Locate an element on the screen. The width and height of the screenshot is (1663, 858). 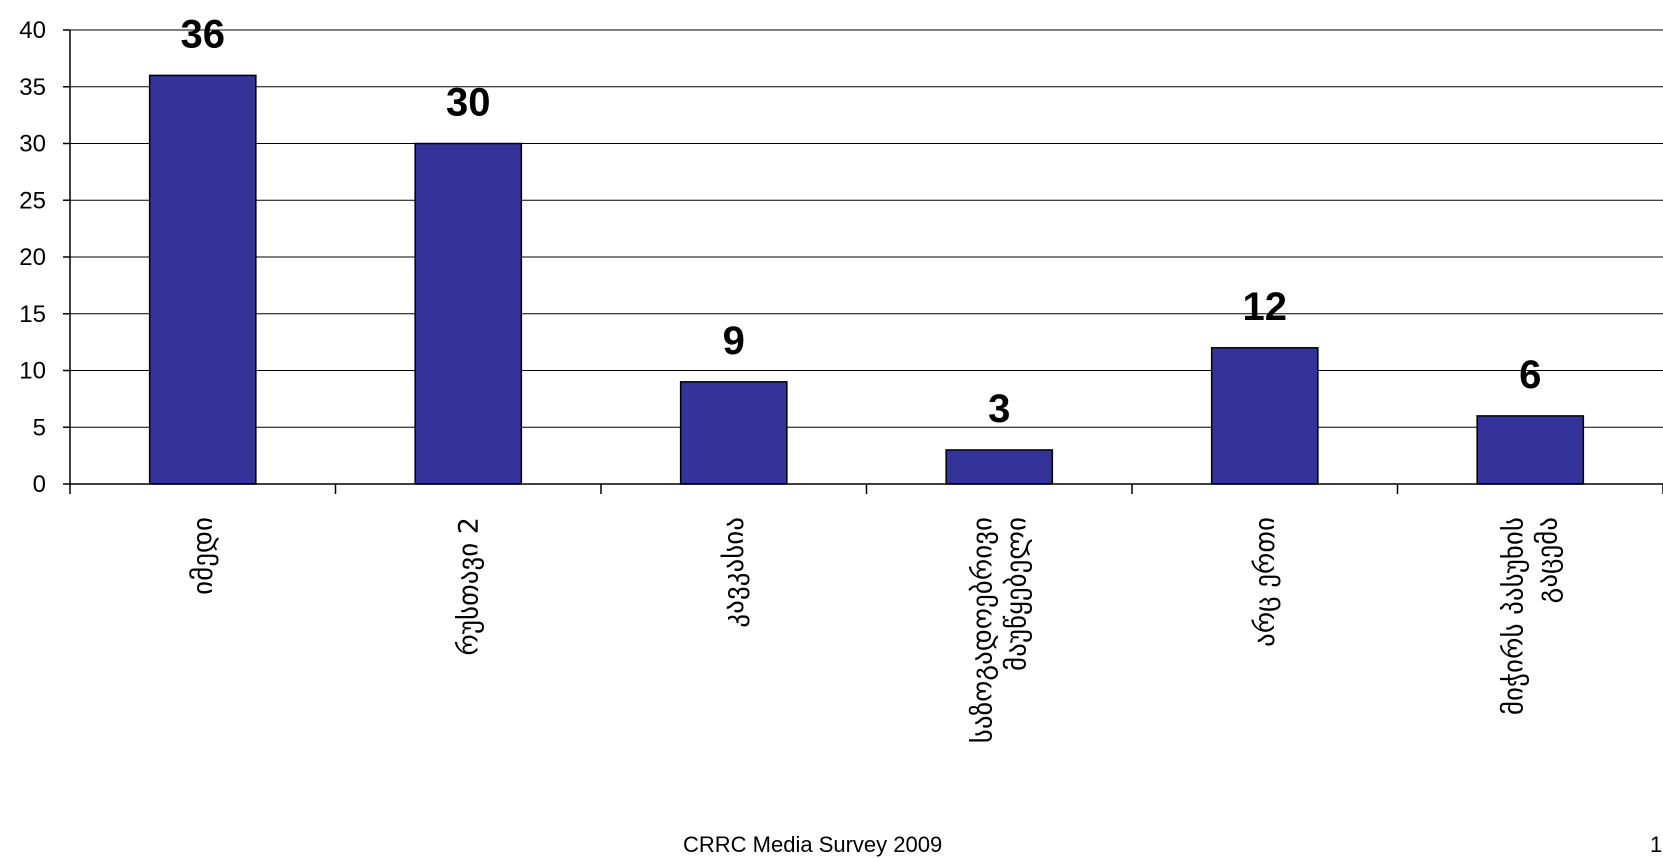
y-tick-label: 35 is located at coordinates (32, 87).